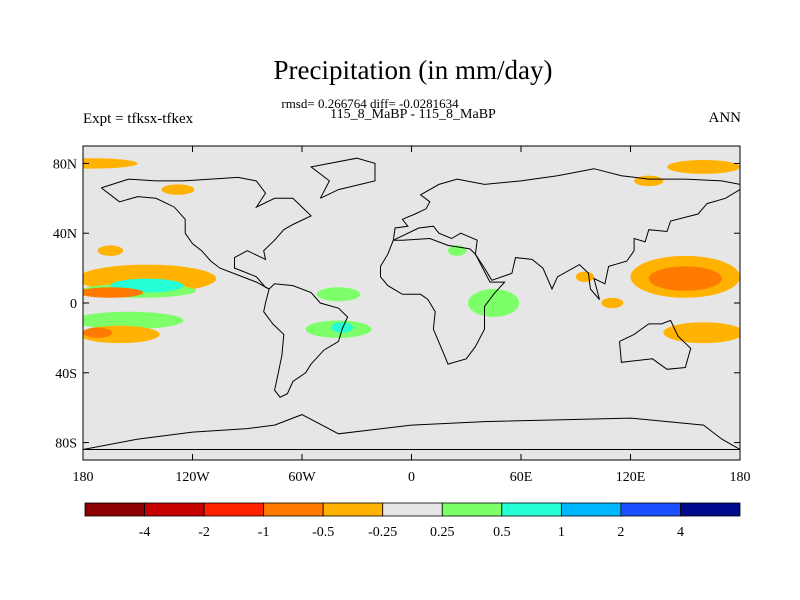 The image size is (800, 600). I want to click on colorbar-label-0: -4, so click(145, 532).